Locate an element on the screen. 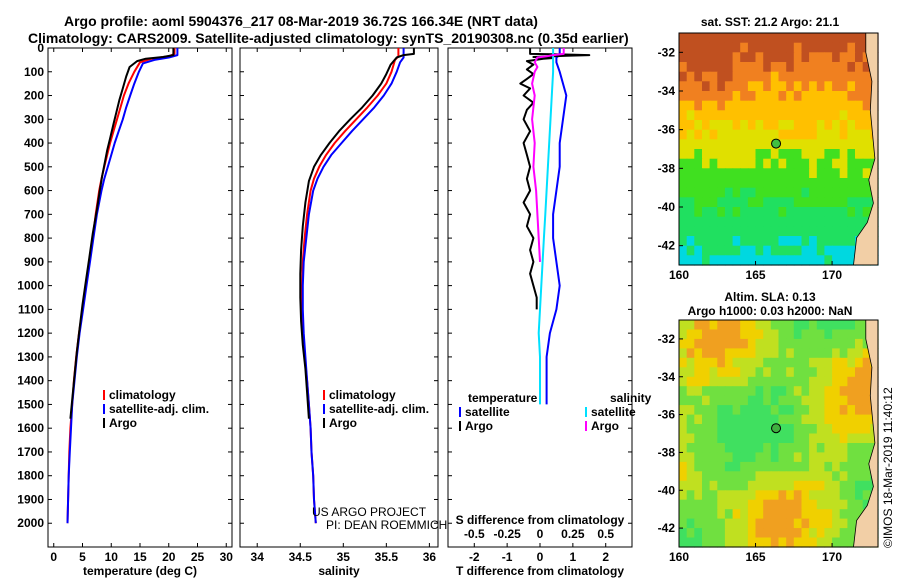 This screenshot has height=580, width=900. sla-map: 160 165 170 -32 -34 -36 -38 -40 -42 is located at coordinates (768, 441).